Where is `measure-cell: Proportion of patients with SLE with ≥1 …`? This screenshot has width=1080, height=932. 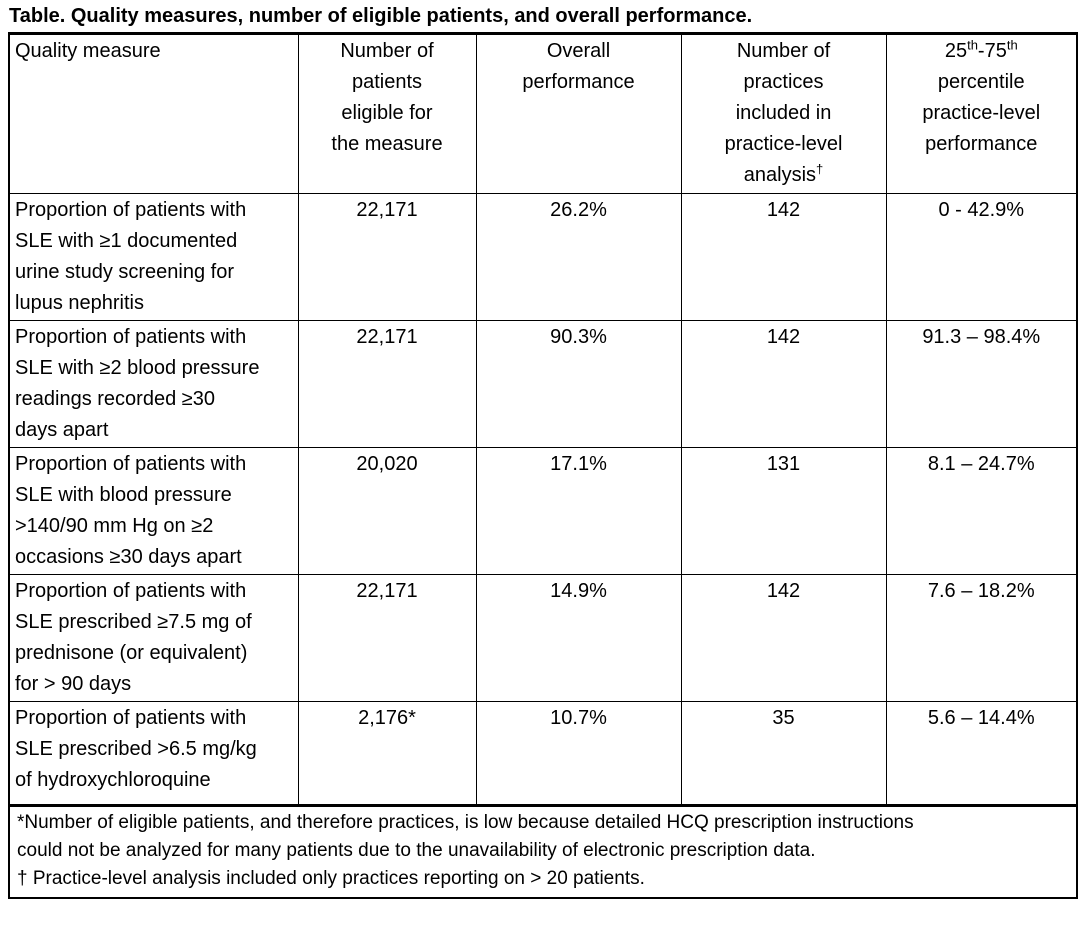
measure-cell: Proportion of patients with SLE with ≥1 … is located at coordinates (153, 257).